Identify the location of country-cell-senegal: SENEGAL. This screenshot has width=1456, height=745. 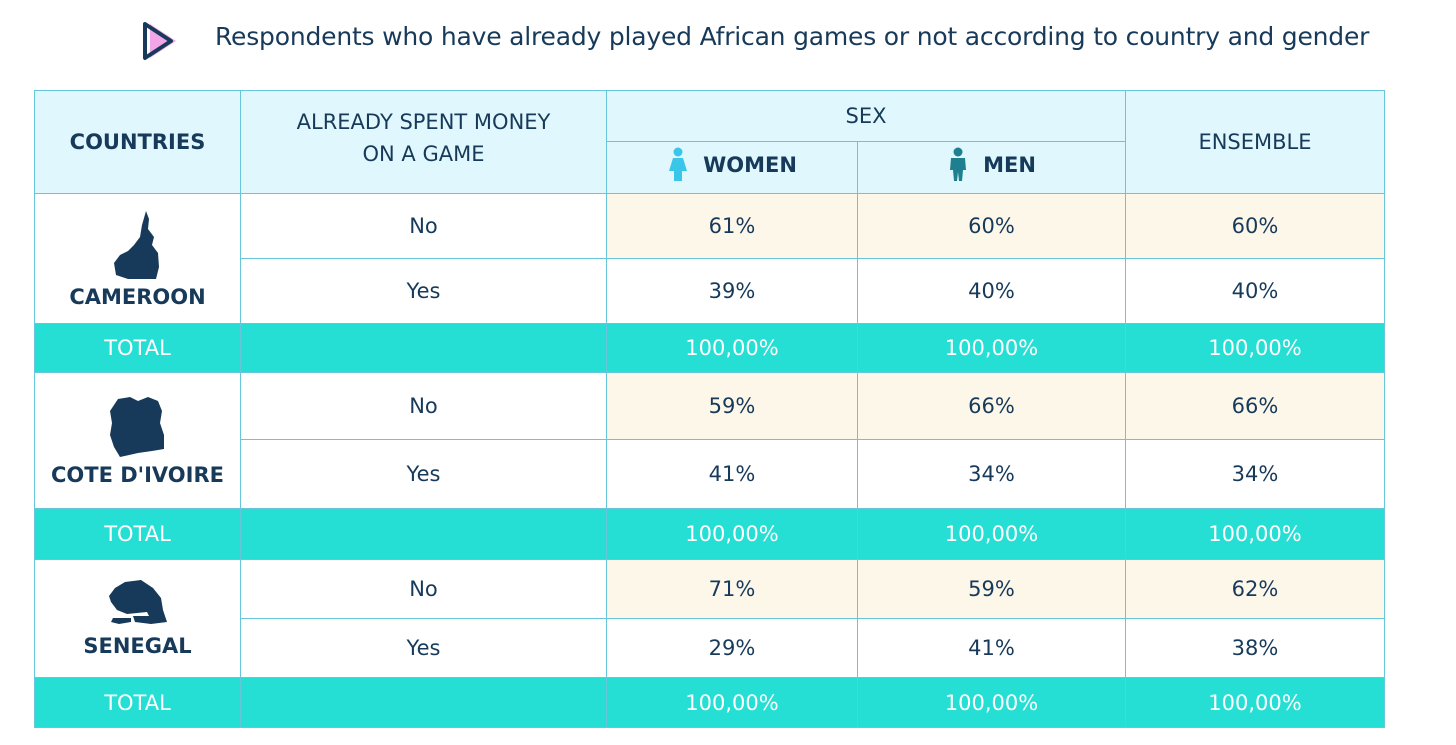
(137, 618).